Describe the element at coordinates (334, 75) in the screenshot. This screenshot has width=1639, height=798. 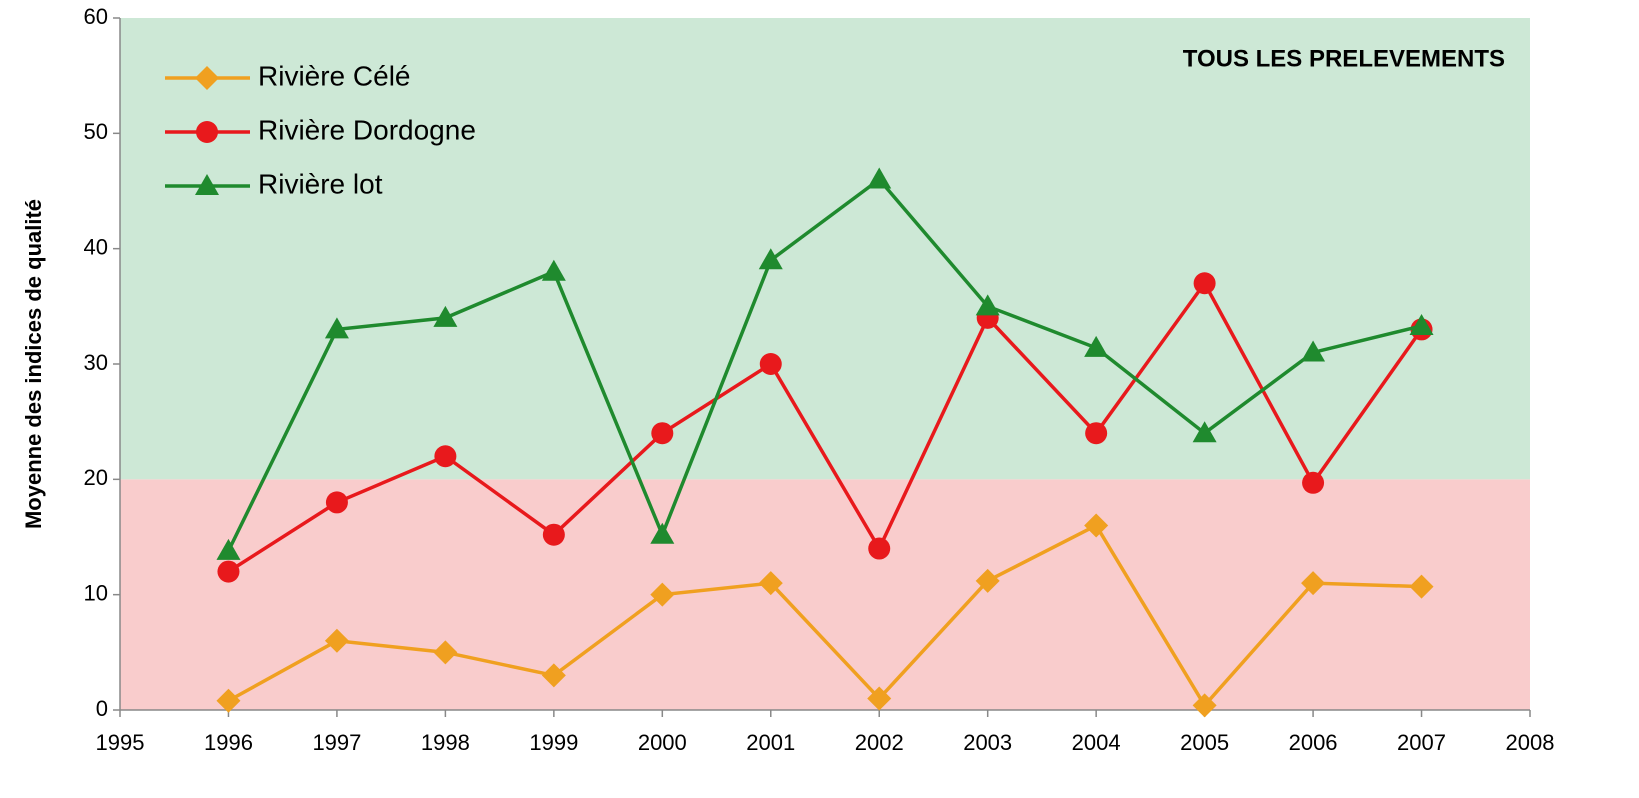
I see `legend-label: Rivière Célé` at that location.